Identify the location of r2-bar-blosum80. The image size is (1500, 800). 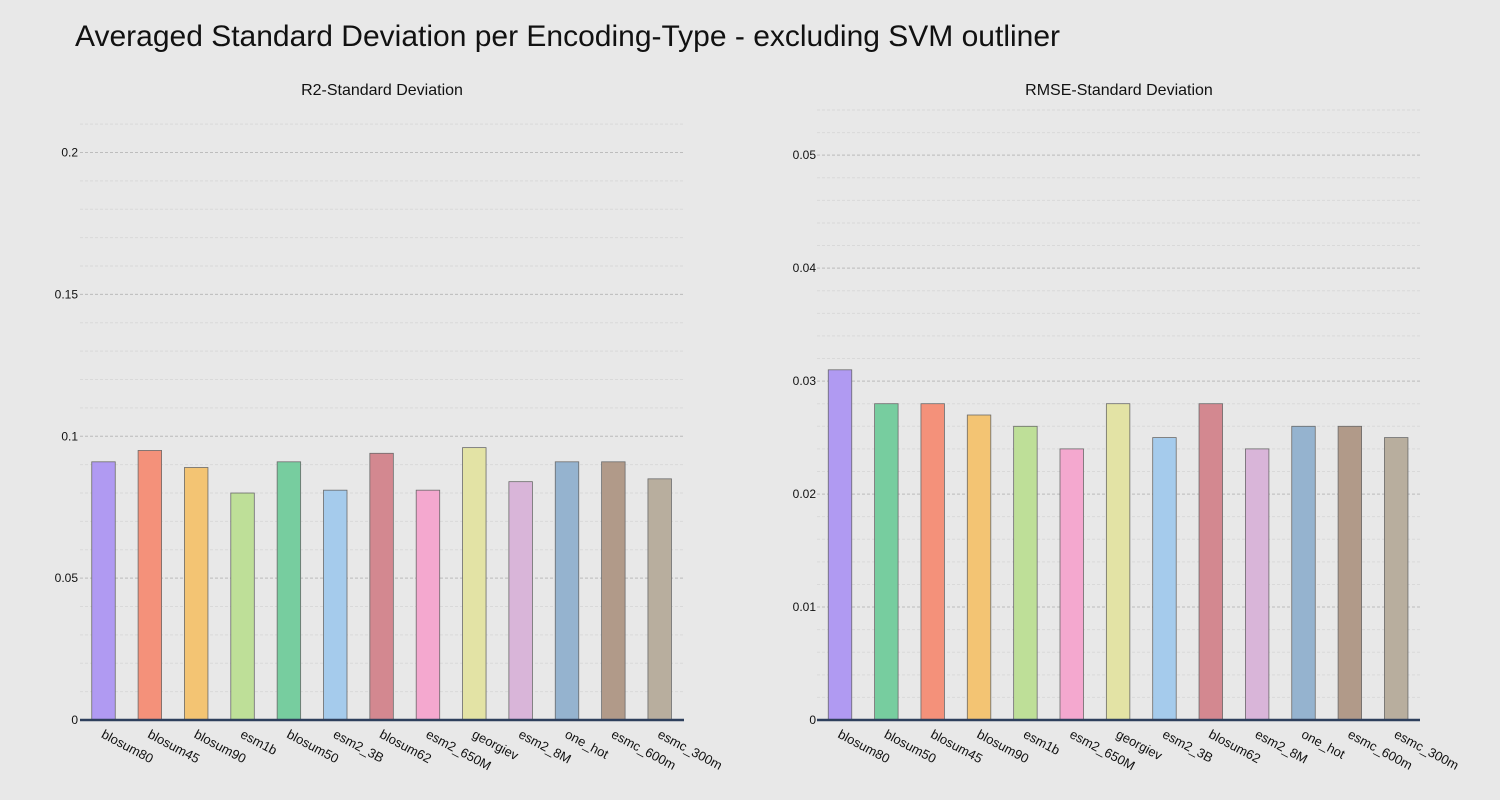
(103, 591).